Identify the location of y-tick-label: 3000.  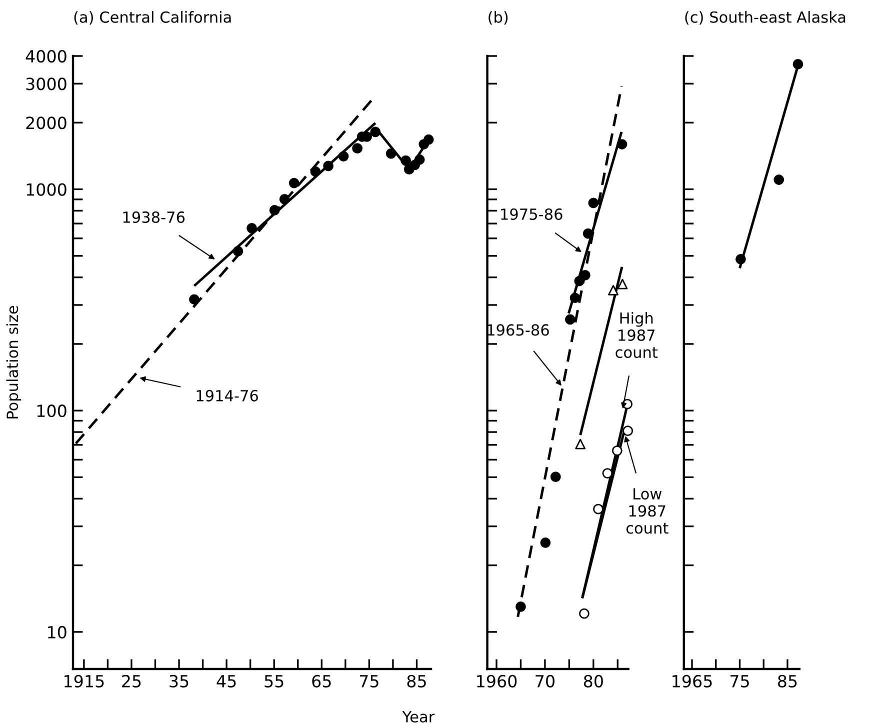
(46, 84).